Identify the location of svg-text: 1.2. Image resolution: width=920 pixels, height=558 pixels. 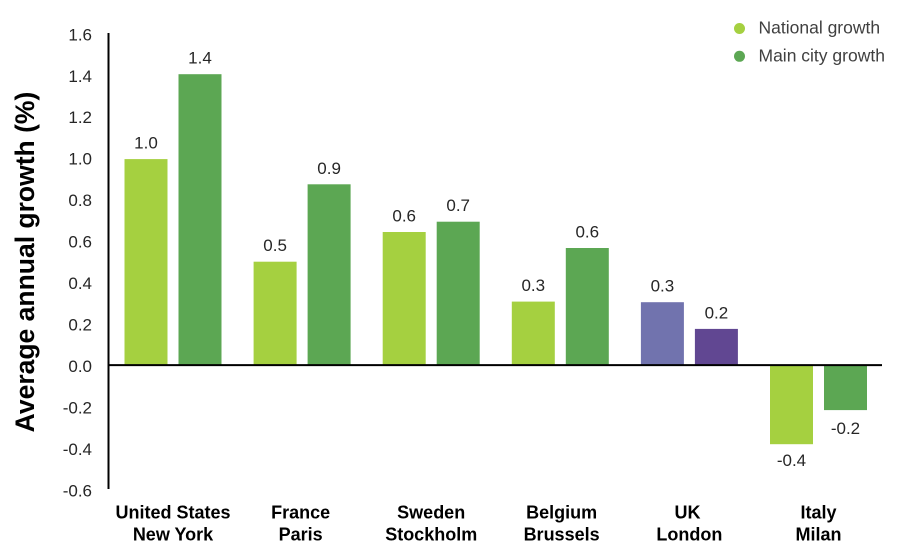
(80, 117).